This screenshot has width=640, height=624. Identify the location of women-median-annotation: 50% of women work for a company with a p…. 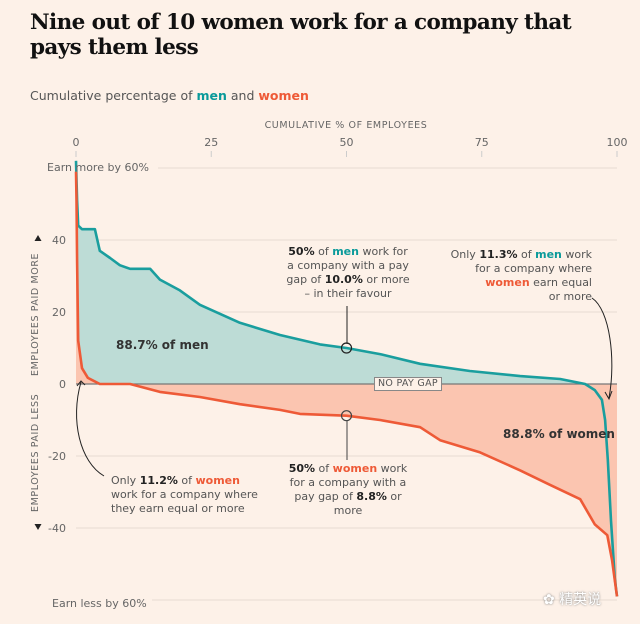
(348, 490).